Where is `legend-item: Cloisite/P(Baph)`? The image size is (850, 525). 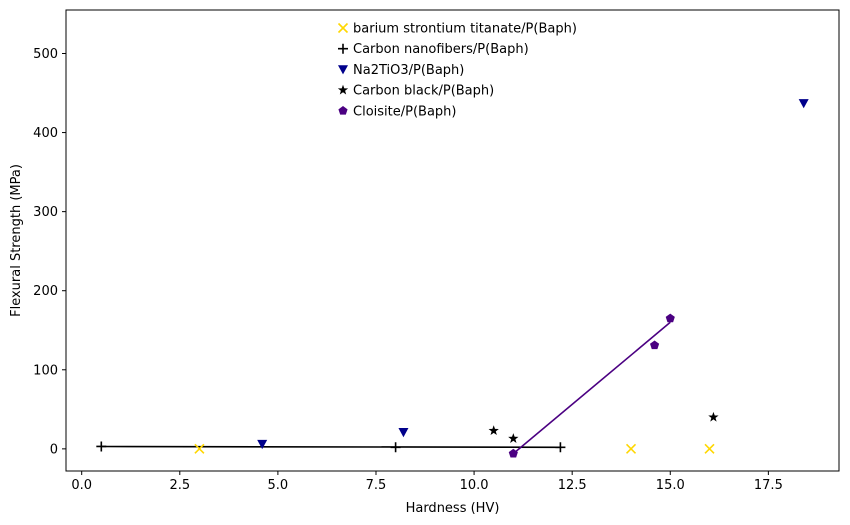
legend-item: Cloisite/P(Baph) is located at coordinates (397, 111).